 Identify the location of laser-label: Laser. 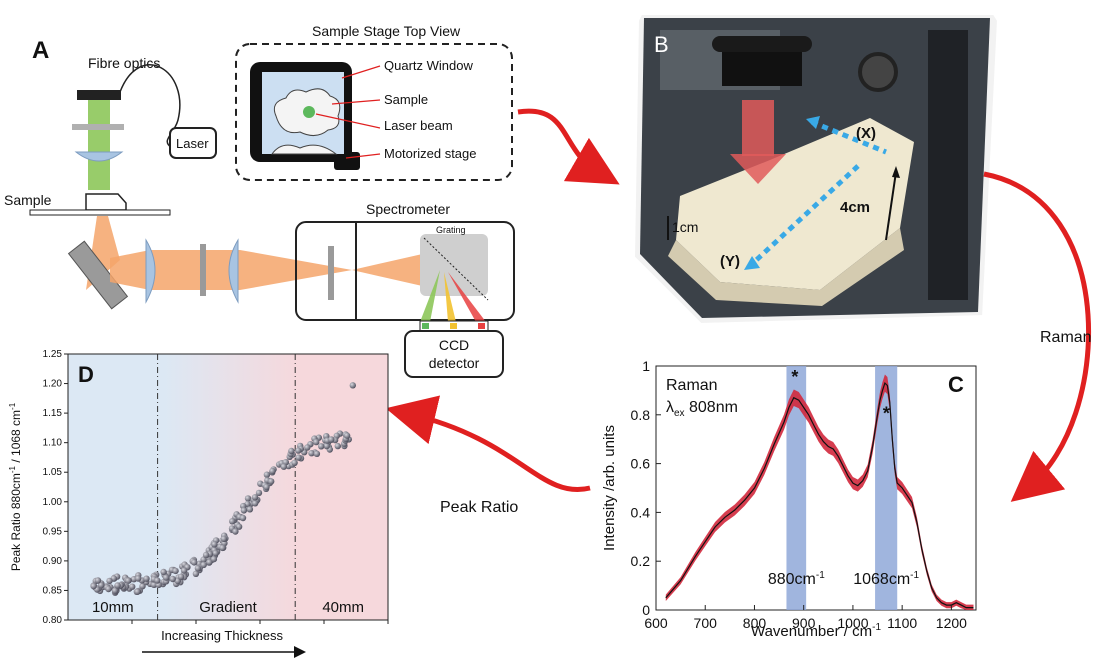
(192, 143).